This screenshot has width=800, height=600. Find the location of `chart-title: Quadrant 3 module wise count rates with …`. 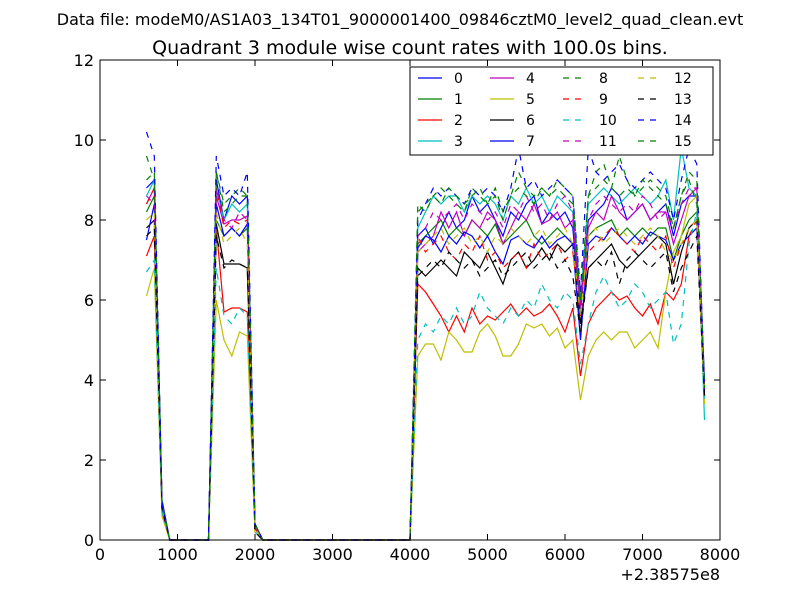

chart-title: Quadrant 3 module wise count rates with … is located at coordinates (410, 48).